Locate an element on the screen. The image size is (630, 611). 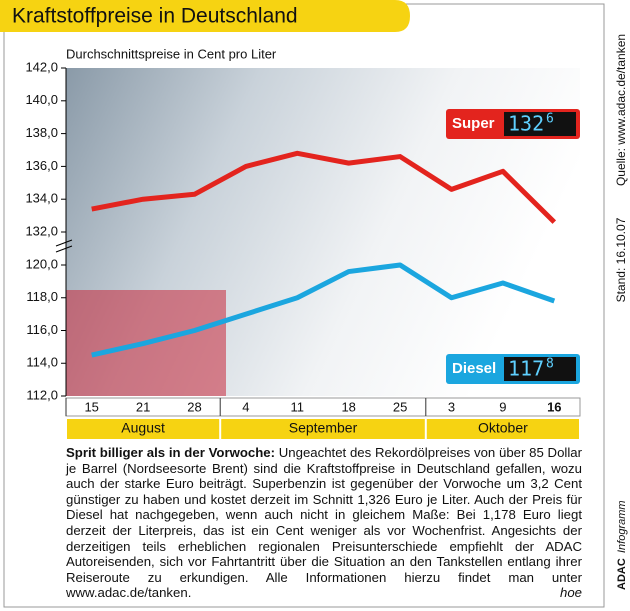
y-tick-label: 138,0 is located at coordinates (41, 132).